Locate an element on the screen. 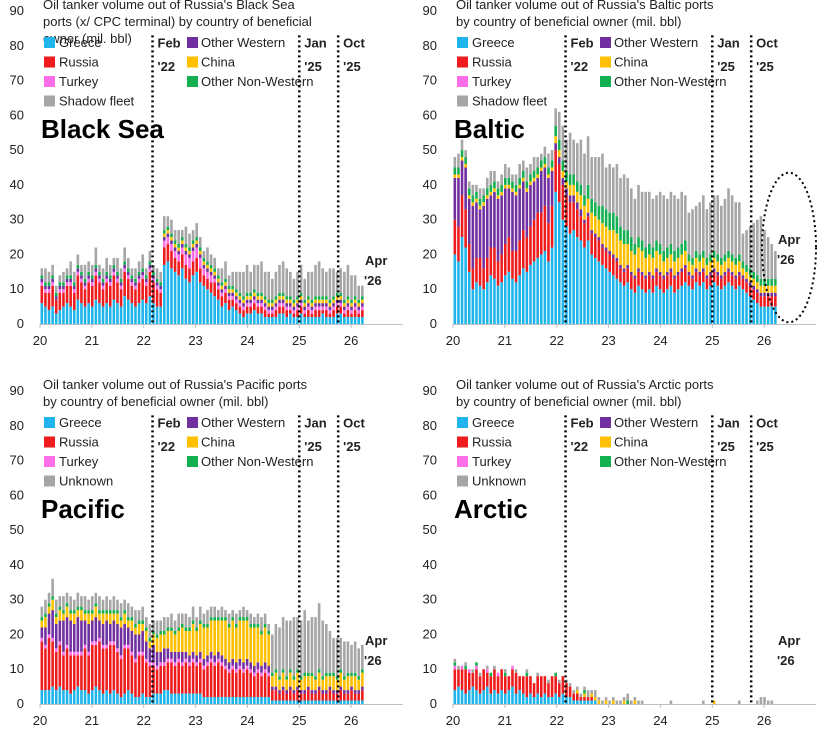  legend-swatch-russia is located at coordinates (462, 442).